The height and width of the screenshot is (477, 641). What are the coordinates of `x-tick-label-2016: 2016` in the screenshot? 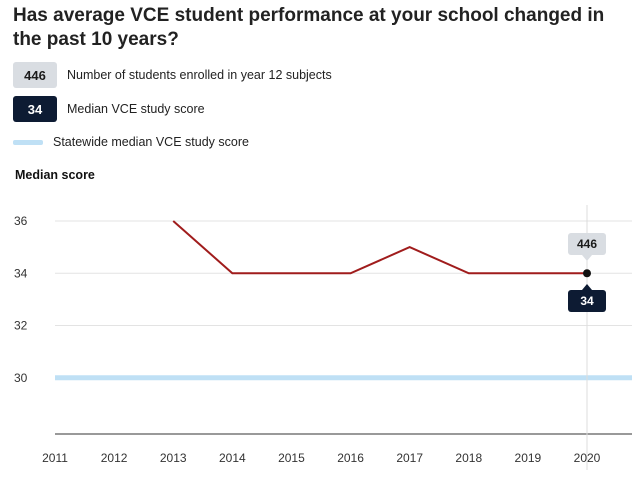 It's located at (350, 458).